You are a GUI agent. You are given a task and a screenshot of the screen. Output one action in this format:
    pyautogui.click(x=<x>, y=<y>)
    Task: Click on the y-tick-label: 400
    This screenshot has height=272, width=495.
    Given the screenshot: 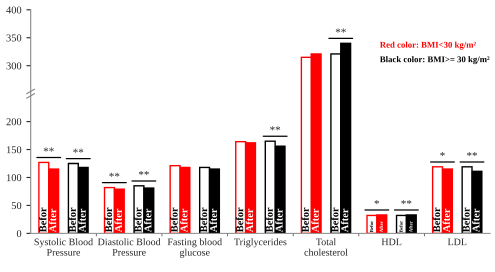 What is the action you would take?
    pyautogui.click(x=14, y=10)
    